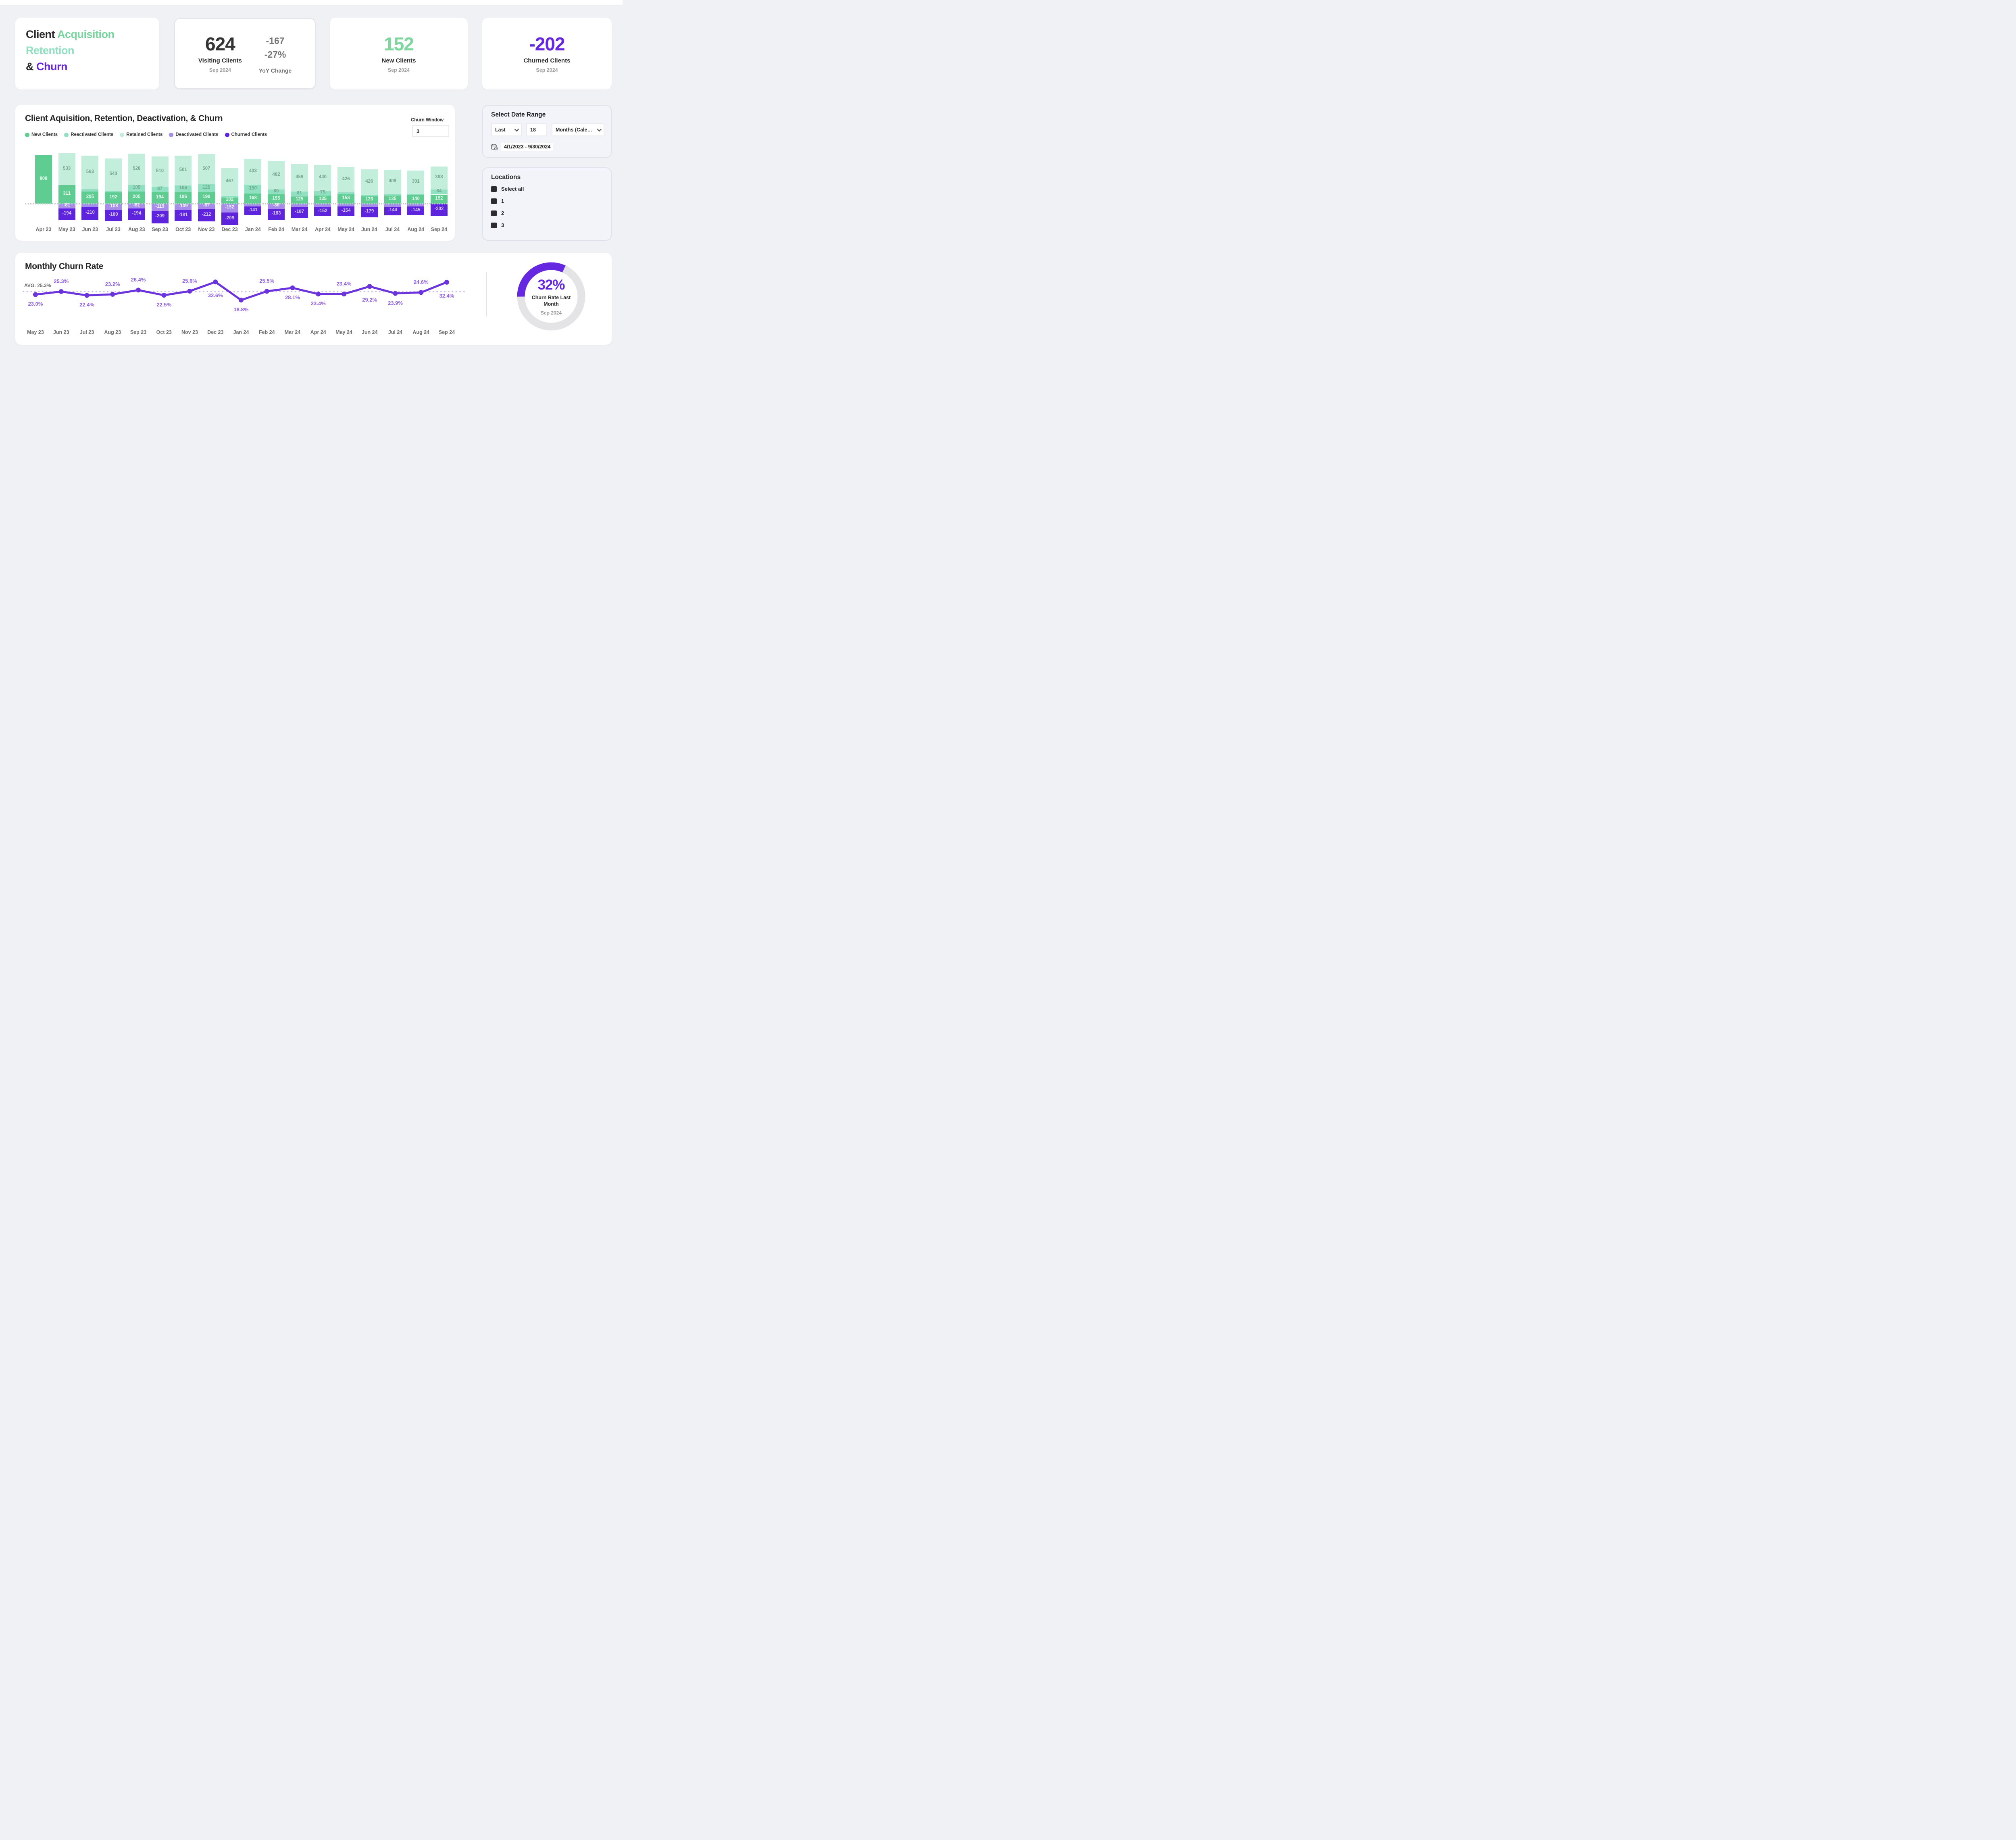  What do you see at coordinates (497, 225) in the screenshot?
I see `location-checkbox-row-3: 3` at bounding box center [497, 225].